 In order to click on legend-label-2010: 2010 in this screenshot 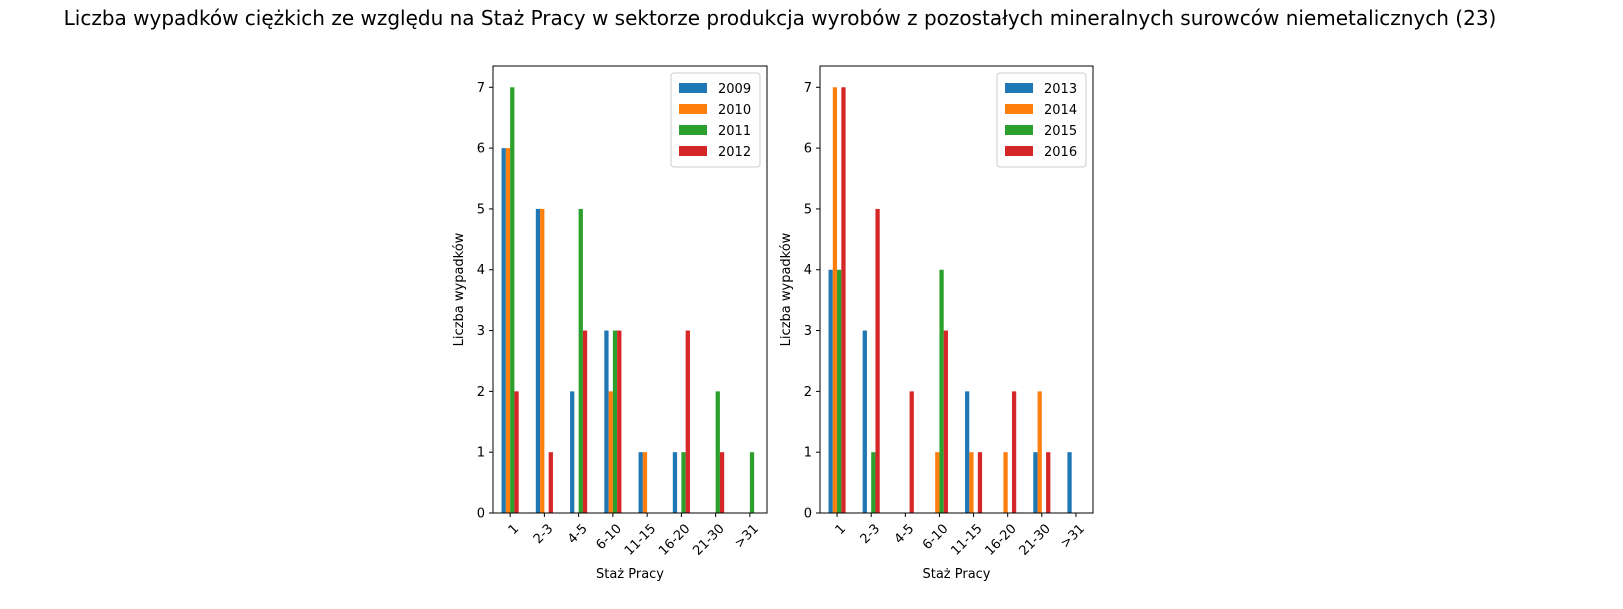, I will do `click(734, 110)`.